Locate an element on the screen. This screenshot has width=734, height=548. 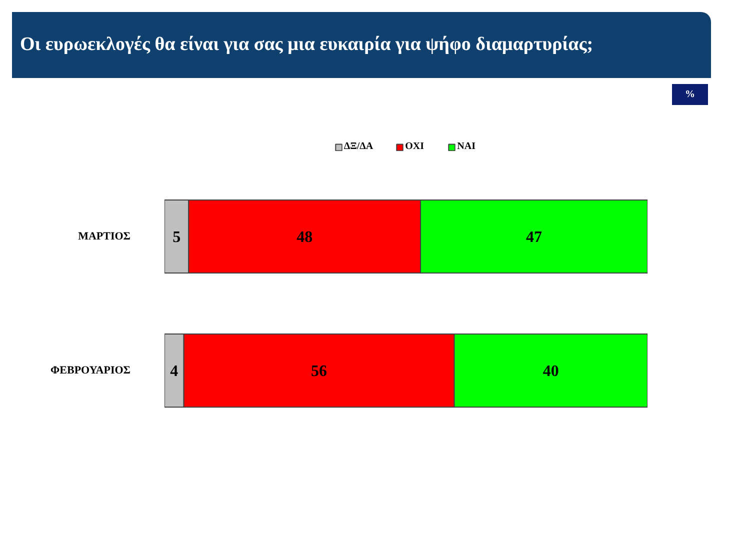
data-label: 40 is located at coordinates (550, 371).